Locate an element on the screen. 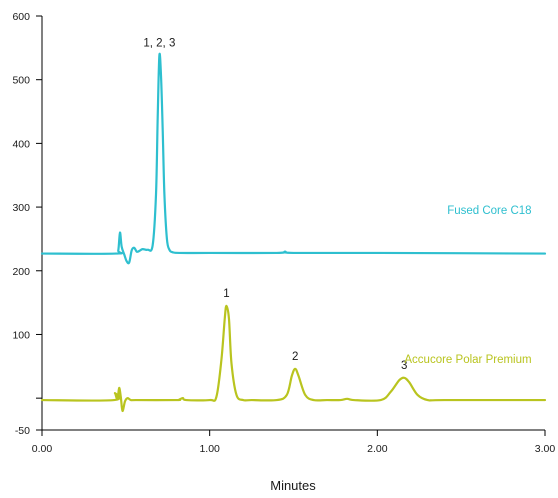  x-axis-title: Minutes is located at coordinates (293, 485).